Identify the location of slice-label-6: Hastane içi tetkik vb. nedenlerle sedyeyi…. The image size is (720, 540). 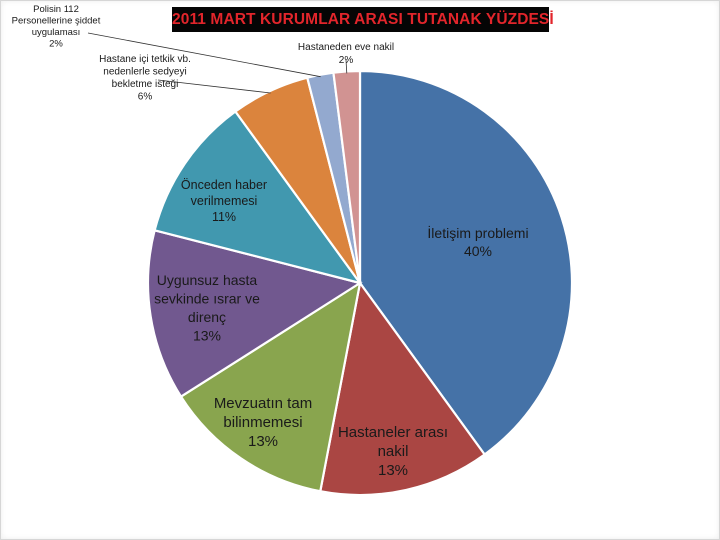
(145, 78).